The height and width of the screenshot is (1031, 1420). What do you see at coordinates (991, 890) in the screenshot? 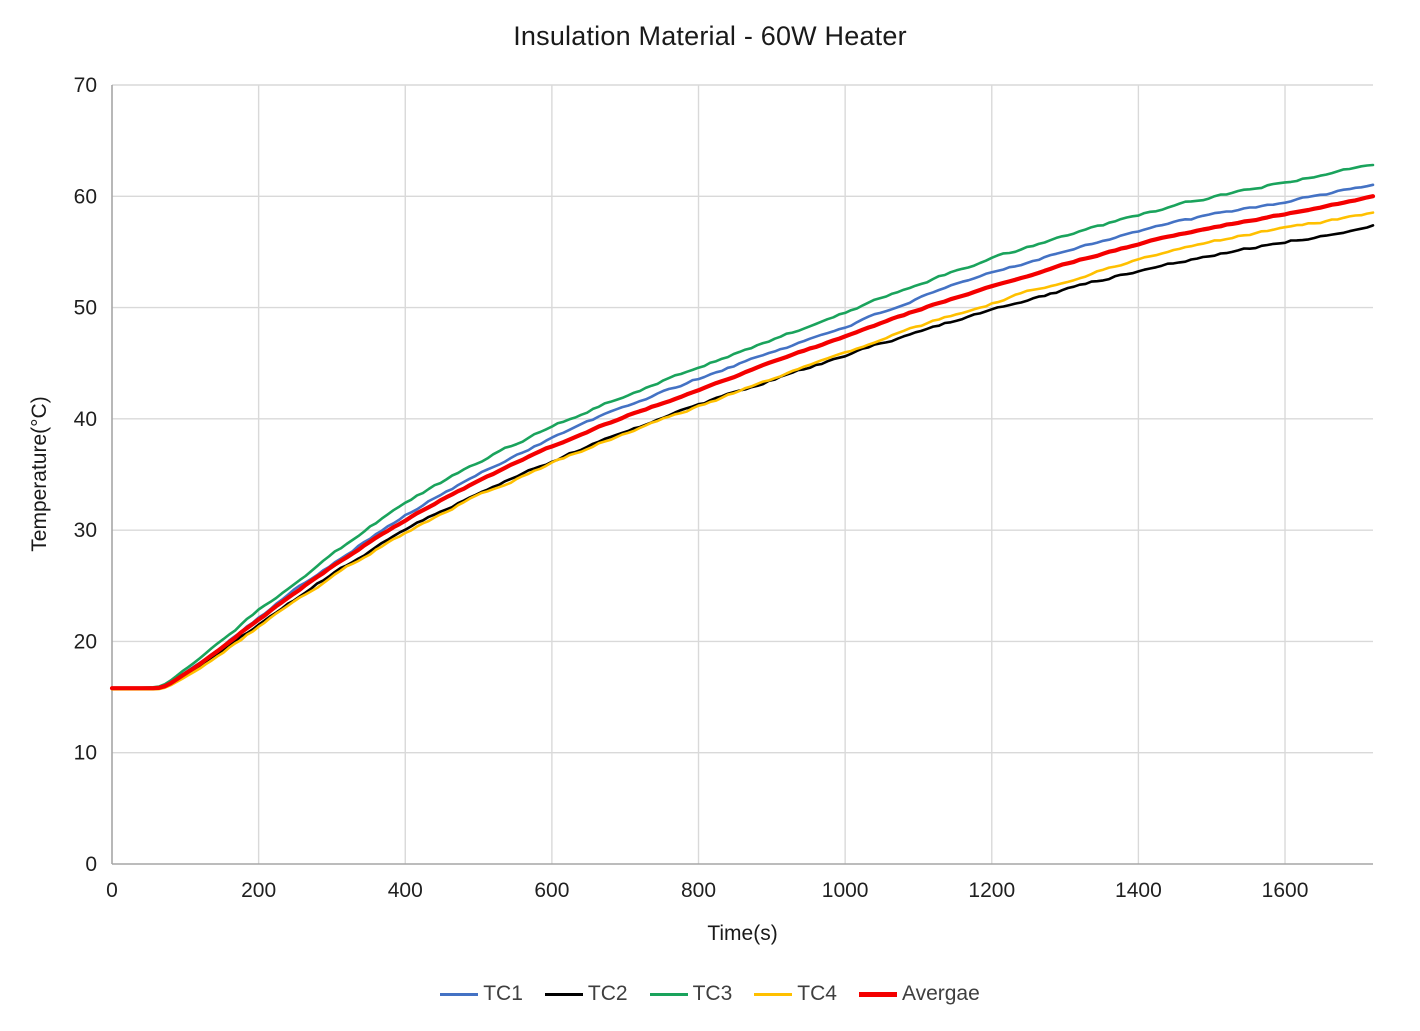
I see `x-tick-label-1200: 1200` at bounding box center [991, 890].